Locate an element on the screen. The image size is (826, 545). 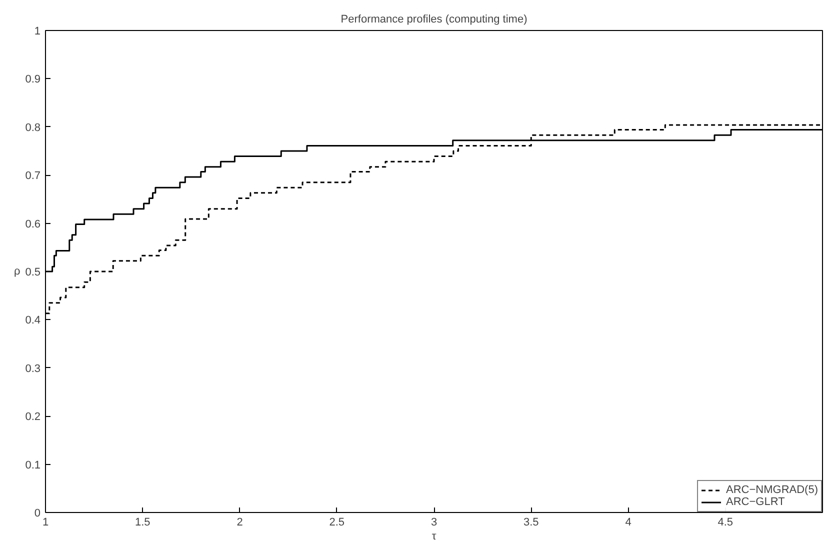
x-tick-label: 1 is located at coordinates (45, 522).